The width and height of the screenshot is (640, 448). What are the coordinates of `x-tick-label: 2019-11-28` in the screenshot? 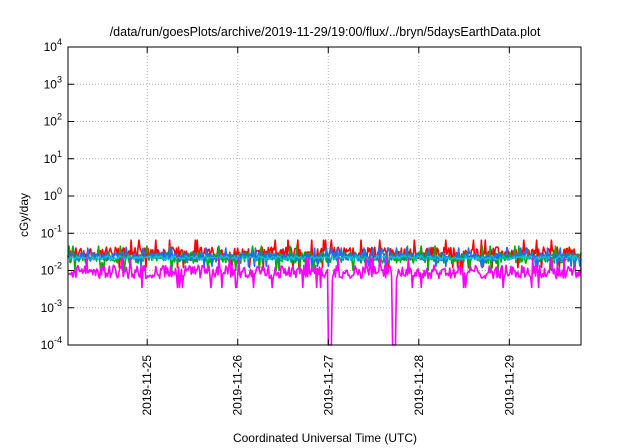 It's located at (419, 385).